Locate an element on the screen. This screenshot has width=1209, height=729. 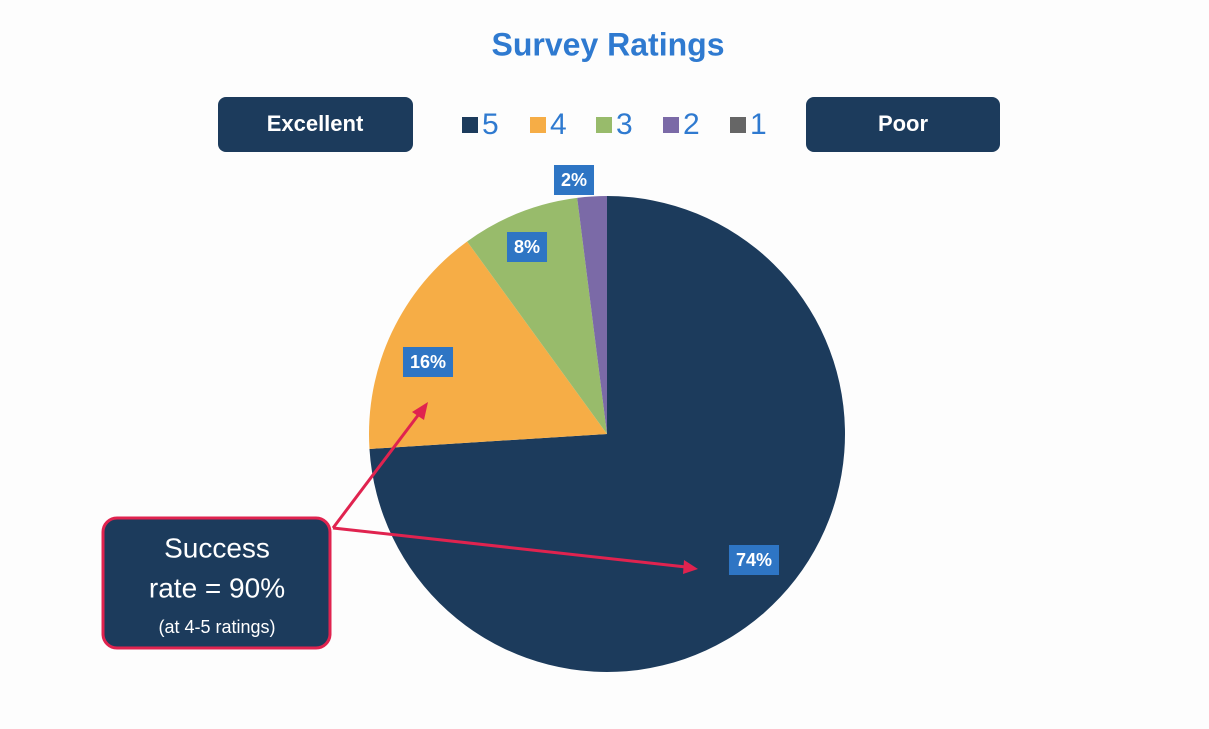
annotation-text: rate = 90% is located at coordinates (217, 587).